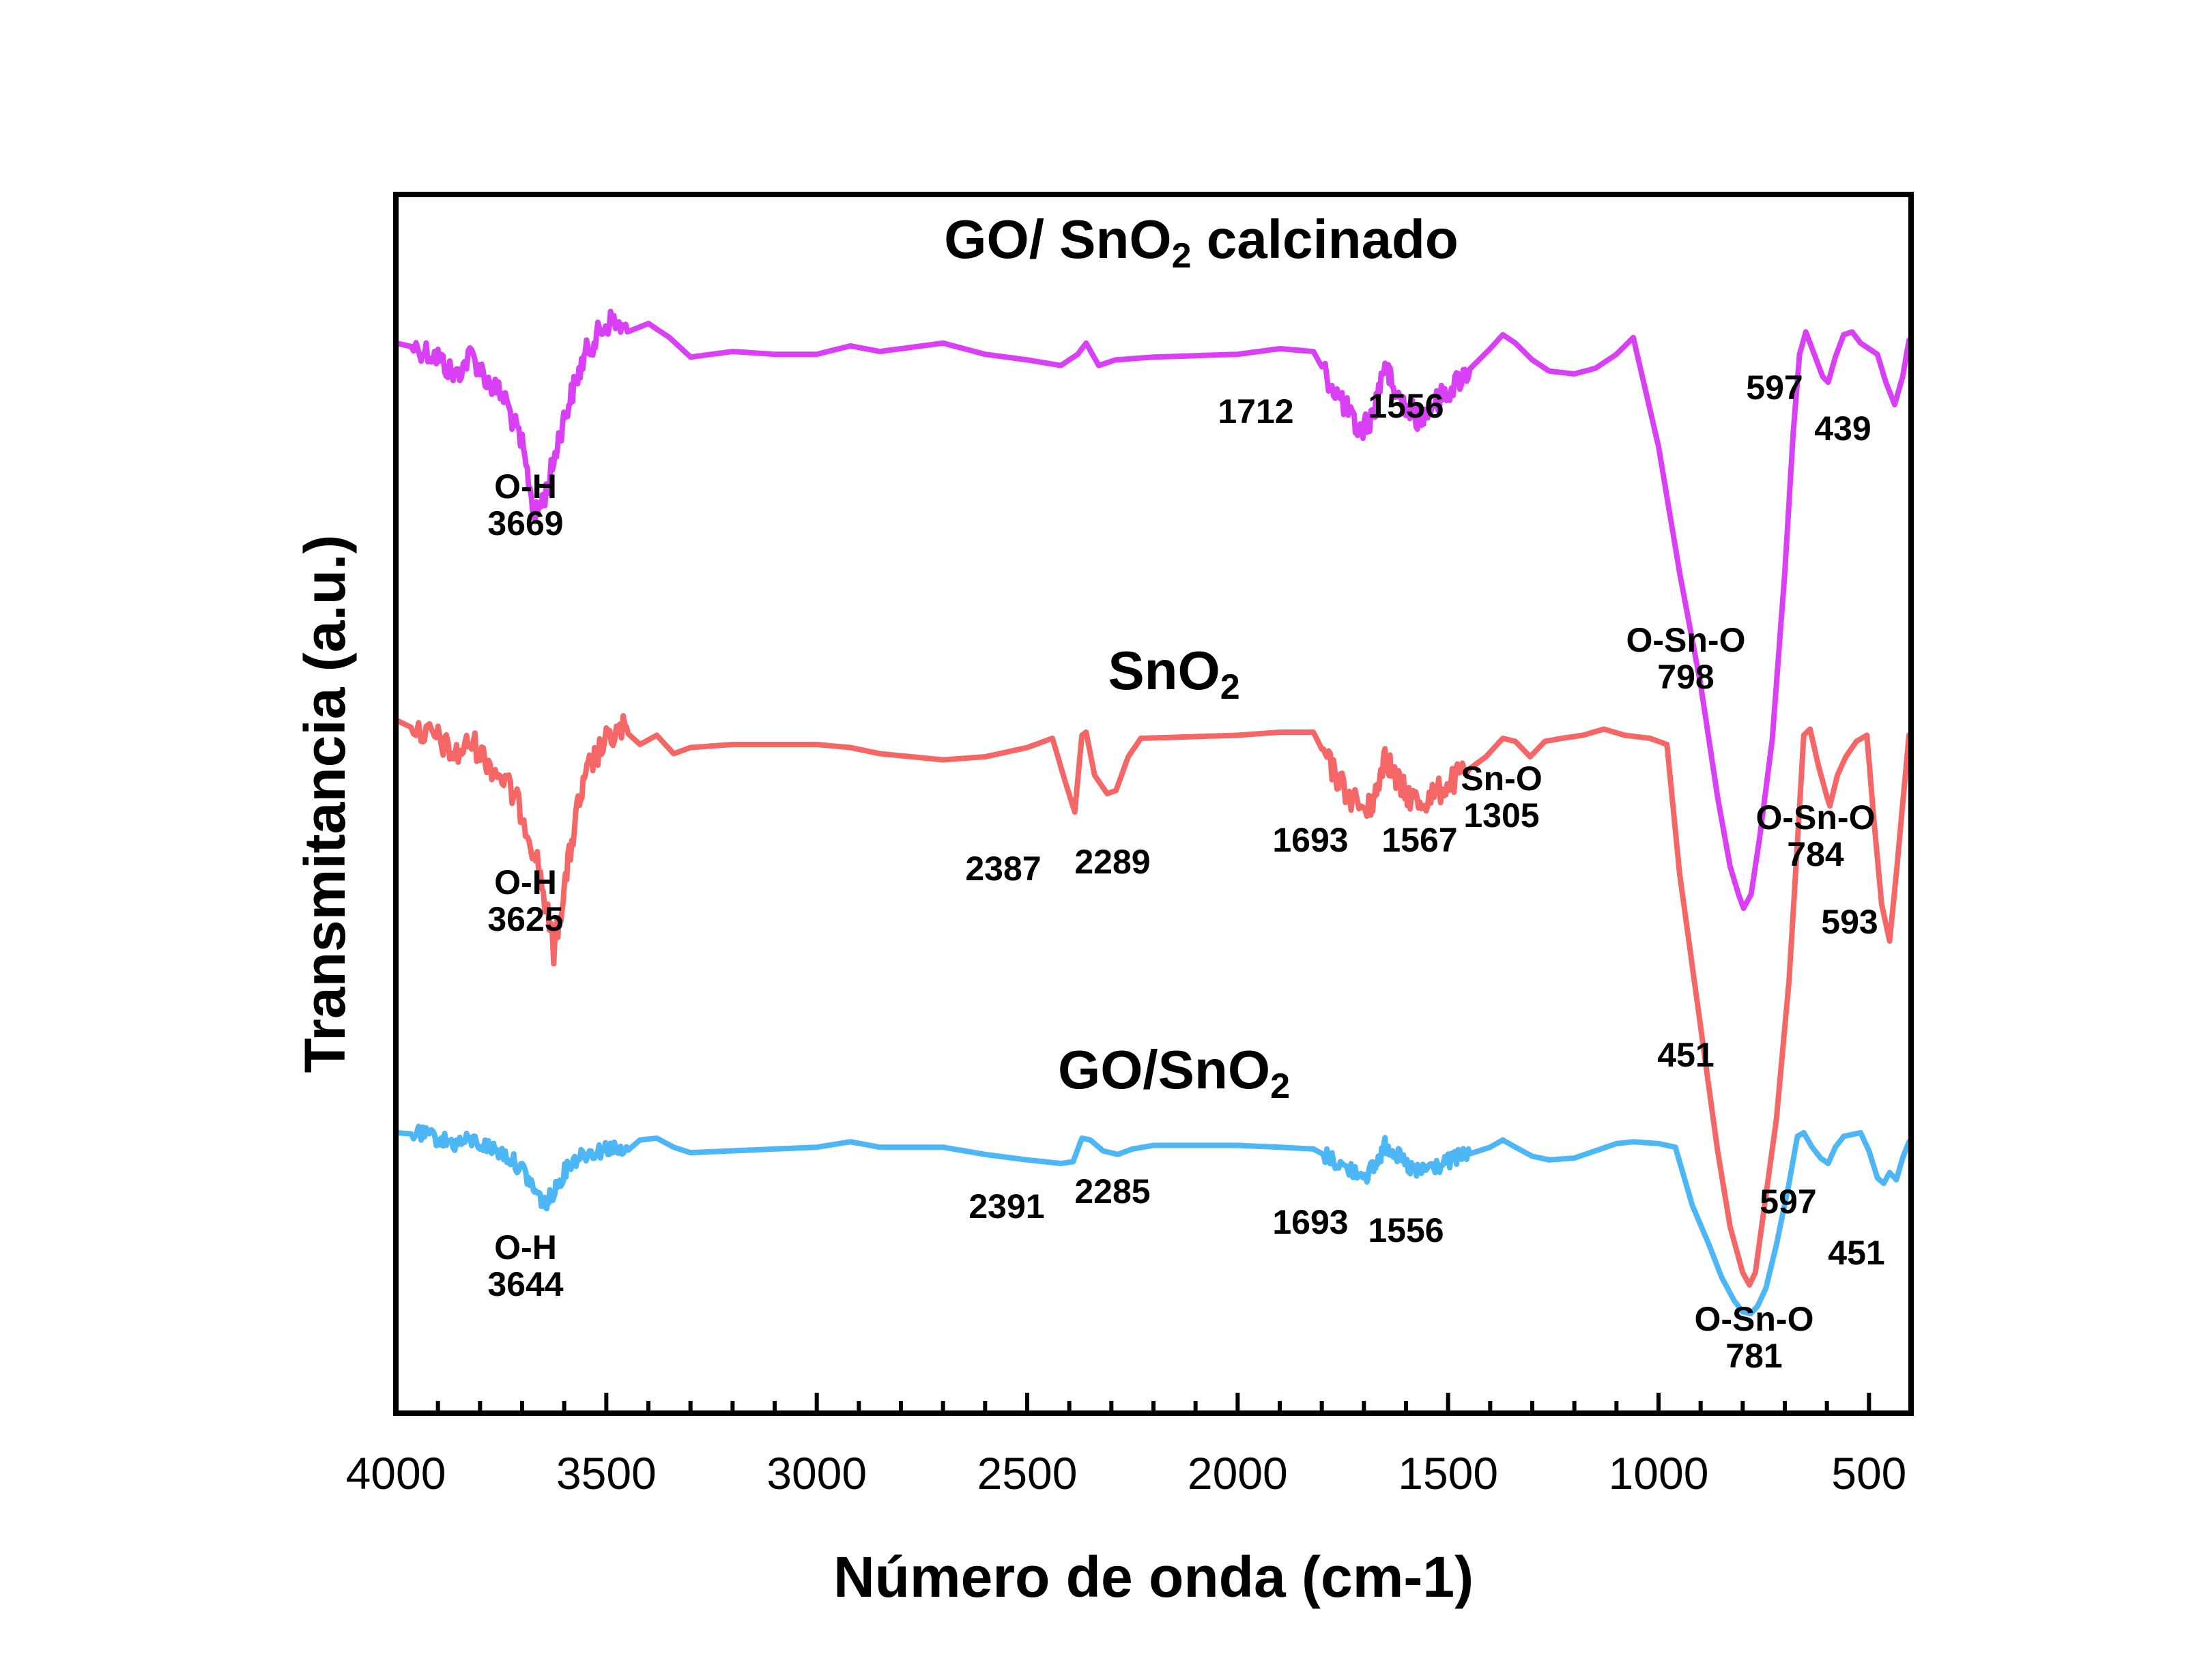  I want to click on y-axis-title: Transmitancia (a.u.), so click(325, 804).